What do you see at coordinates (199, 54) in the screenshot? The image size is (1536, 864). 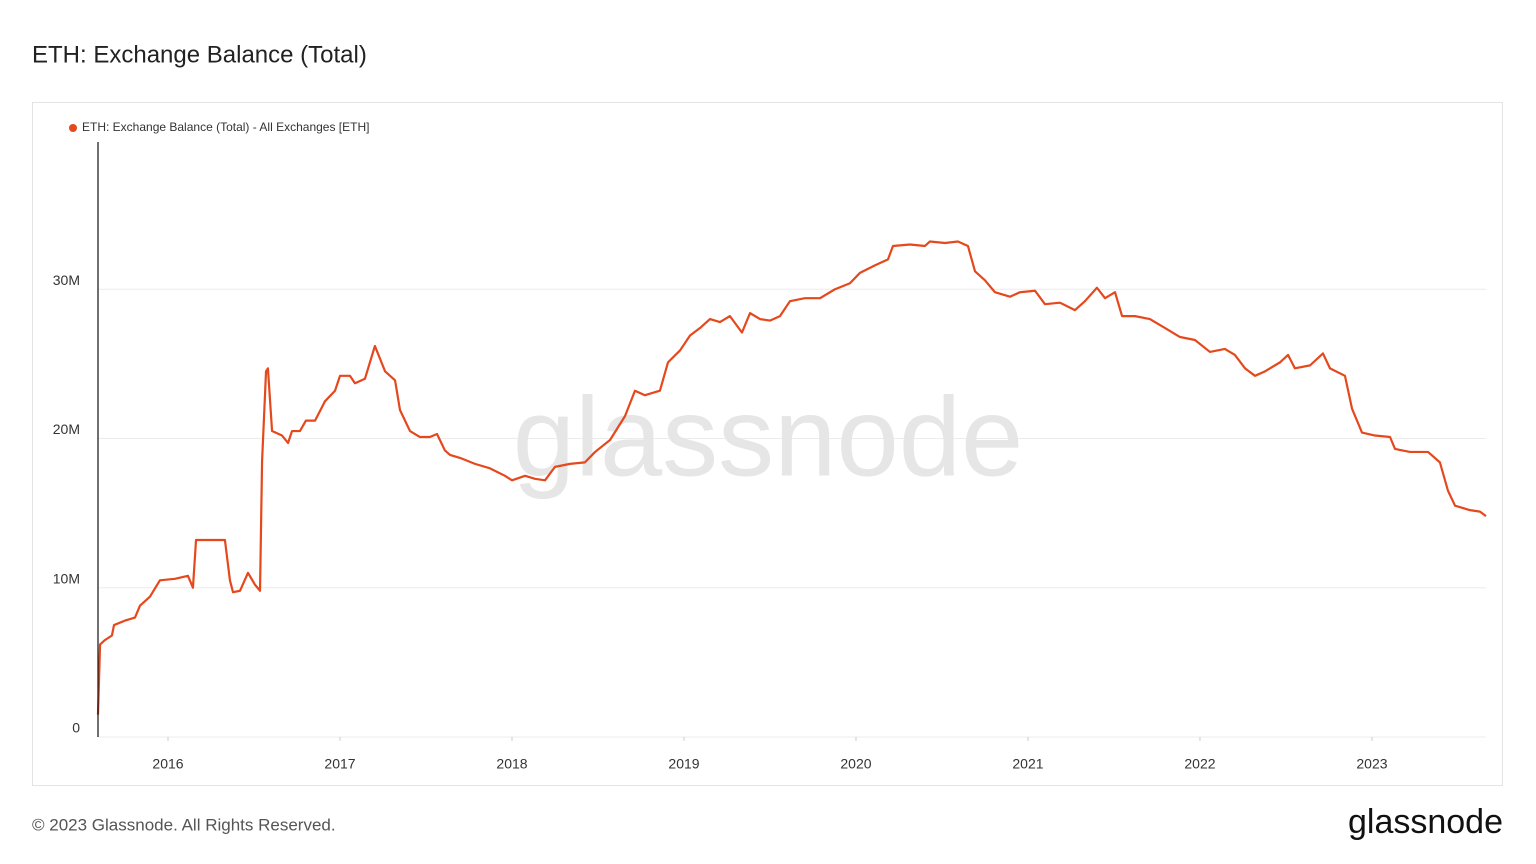 I see `chart-title: ETH: Exchange Balance (Total)` at bounding box center [199, 54].